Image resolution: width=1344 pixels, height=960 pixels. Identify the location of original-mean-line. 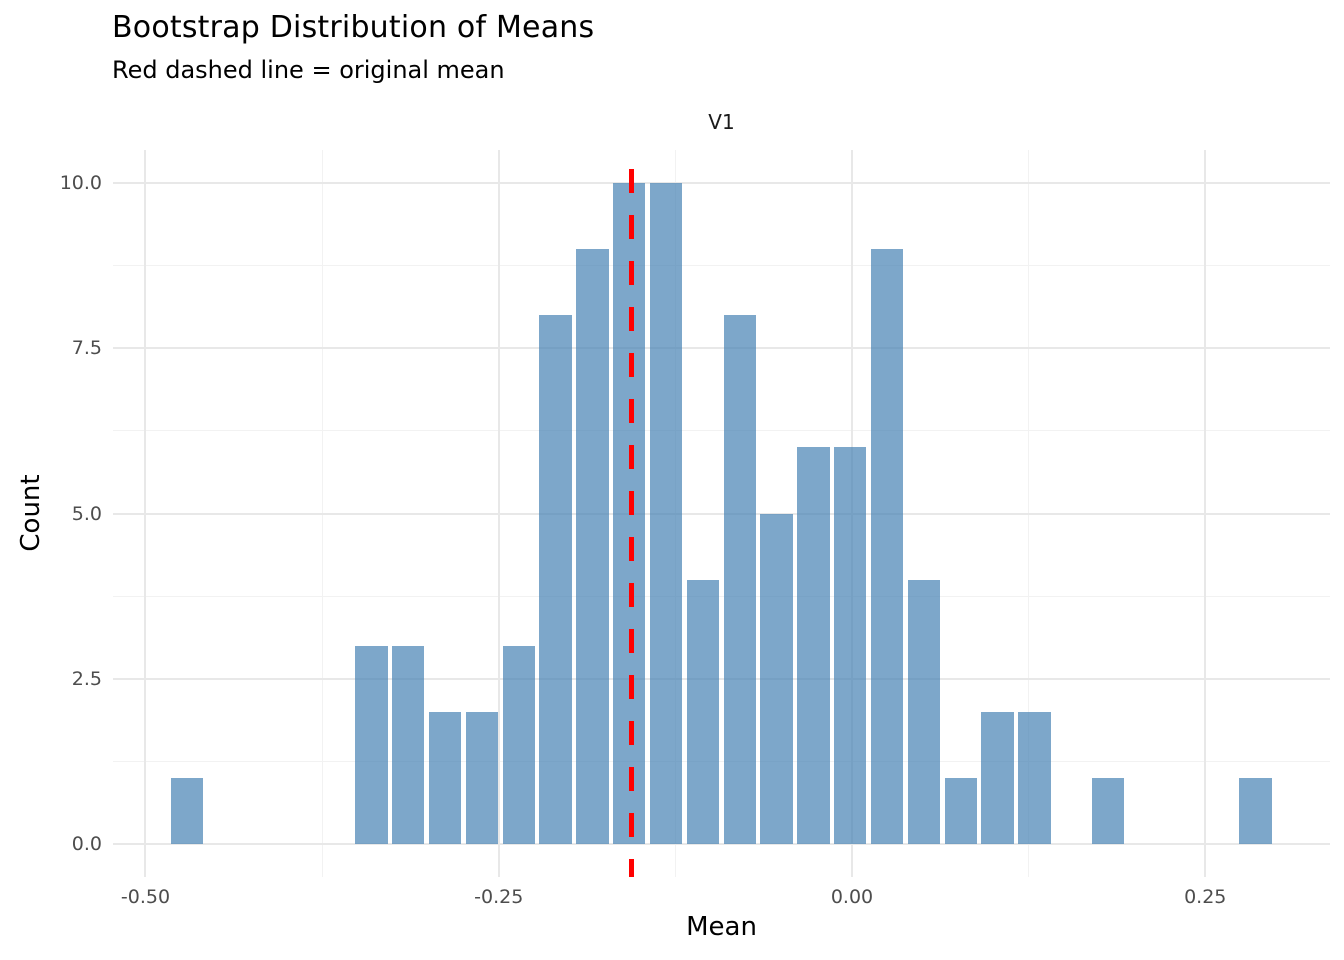
(632, 513).